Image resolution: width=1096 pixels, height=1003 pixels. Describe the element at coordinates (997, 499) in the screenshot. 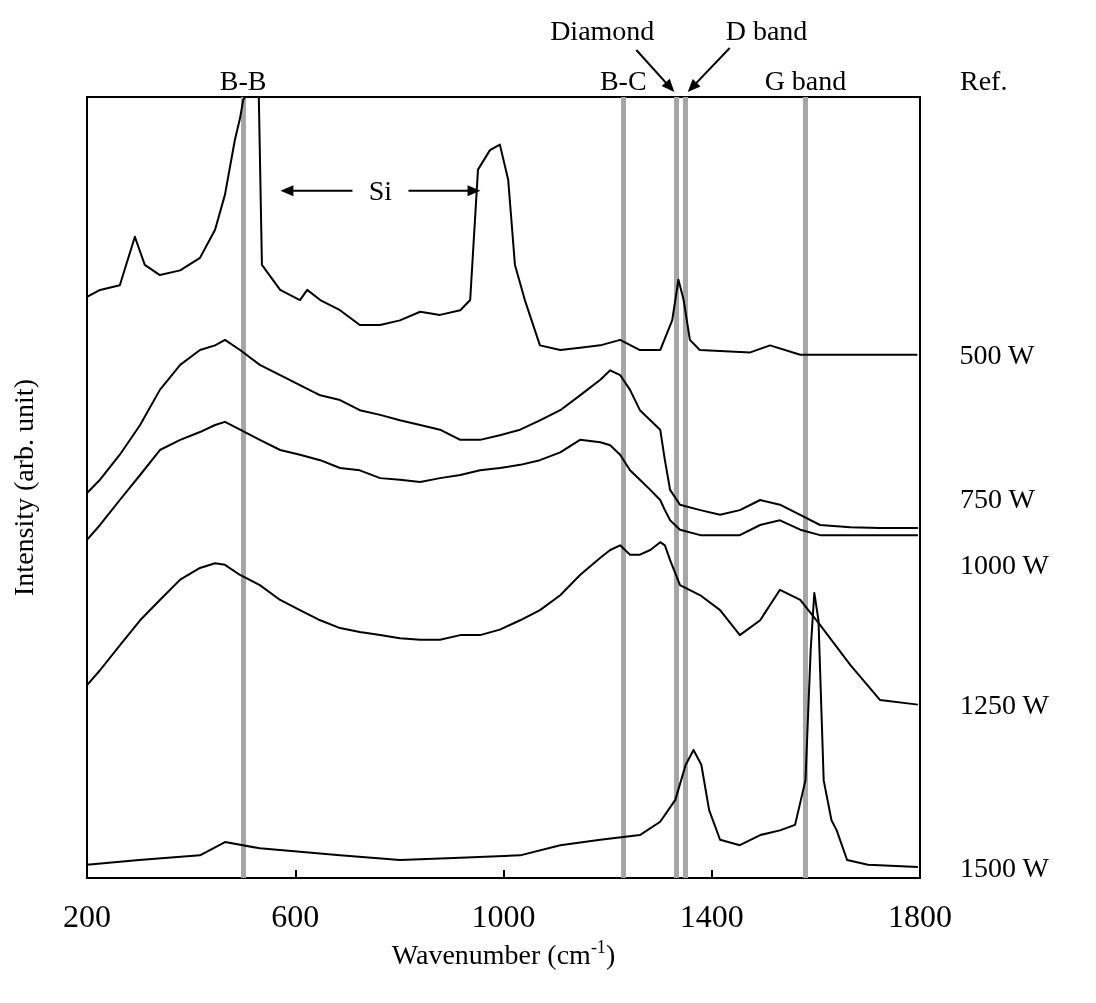

I see `series-label: 750 W` at that location.